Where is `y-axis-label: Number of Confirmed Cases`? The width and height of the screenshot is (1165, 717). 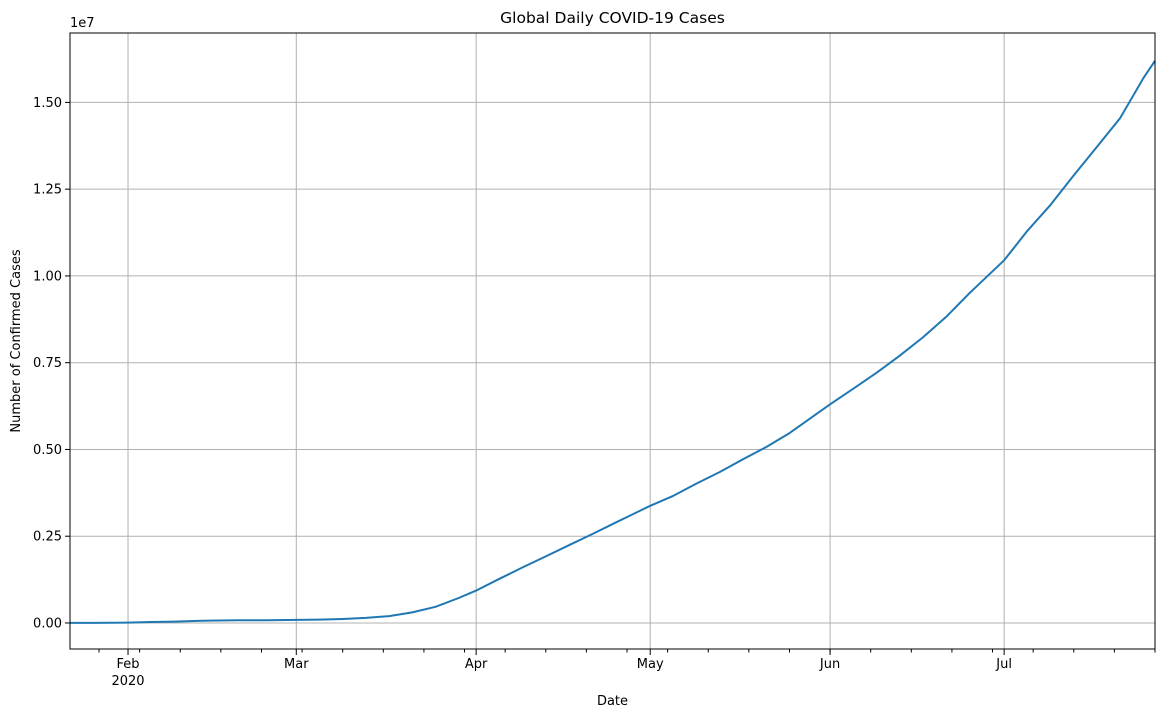 y-axis-label: Number of Confirmed Cases is located at coordinates (16, 340).